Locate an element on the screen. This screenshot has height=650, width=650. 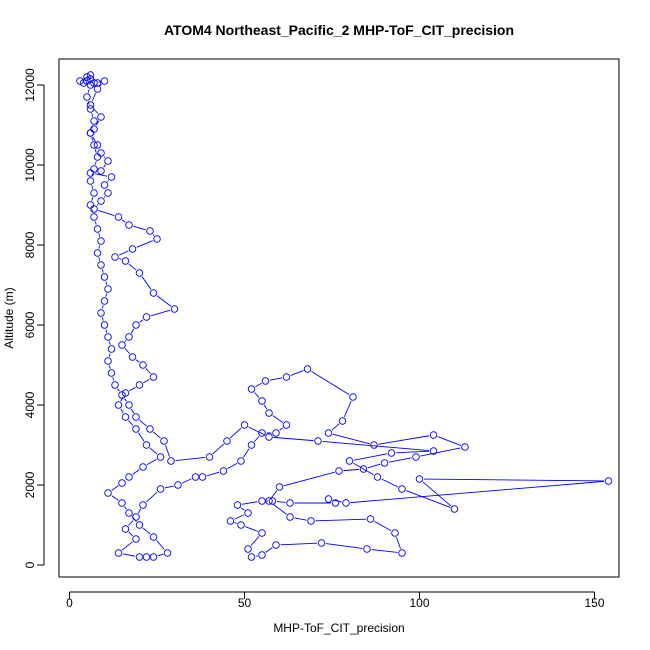
x-axis: 0 50 100 150 is located at coordinates (335, 600).